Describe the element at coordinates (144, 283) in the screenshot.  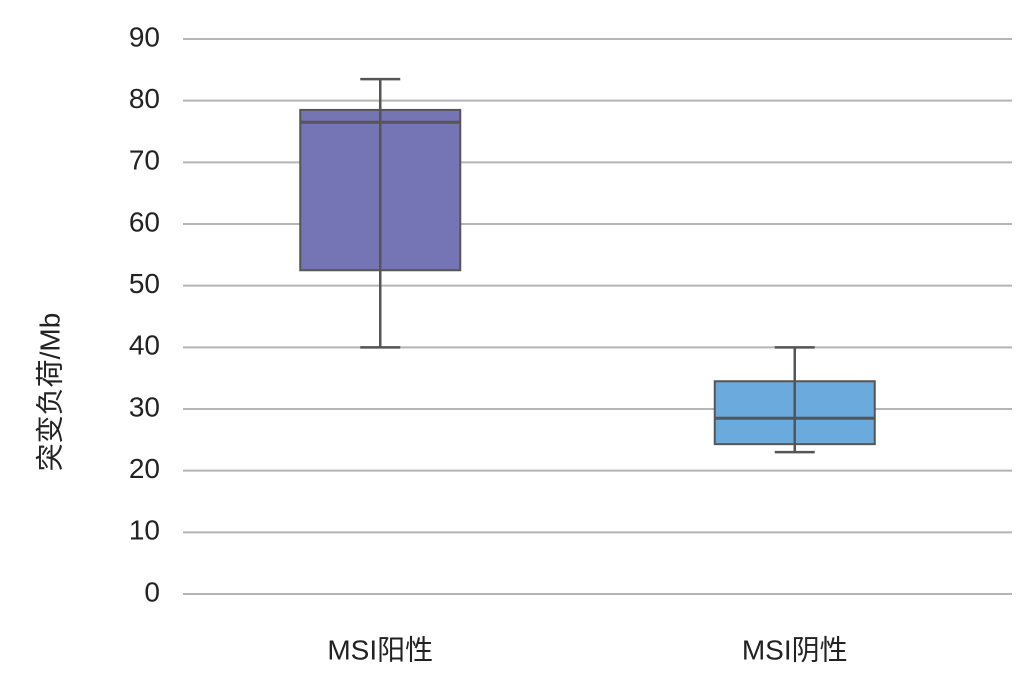
I see `y-tick-label: 50` at that location.